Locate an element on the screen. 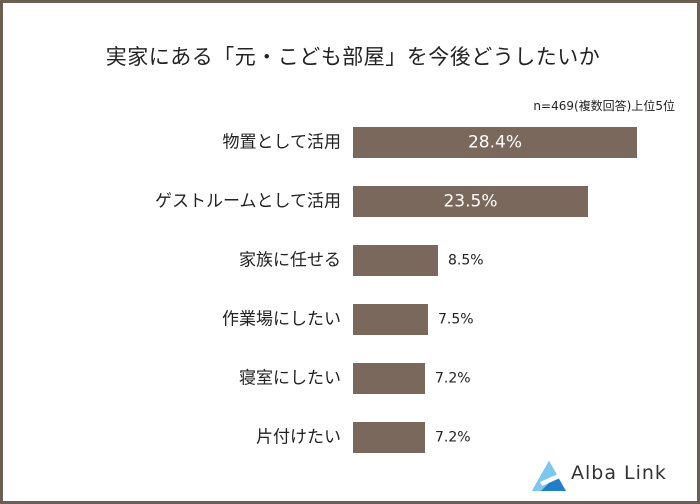 Image resolution: width=700 pixels, height=504 pixels. value-label: 28.4% is located at coordinates (495, 143).